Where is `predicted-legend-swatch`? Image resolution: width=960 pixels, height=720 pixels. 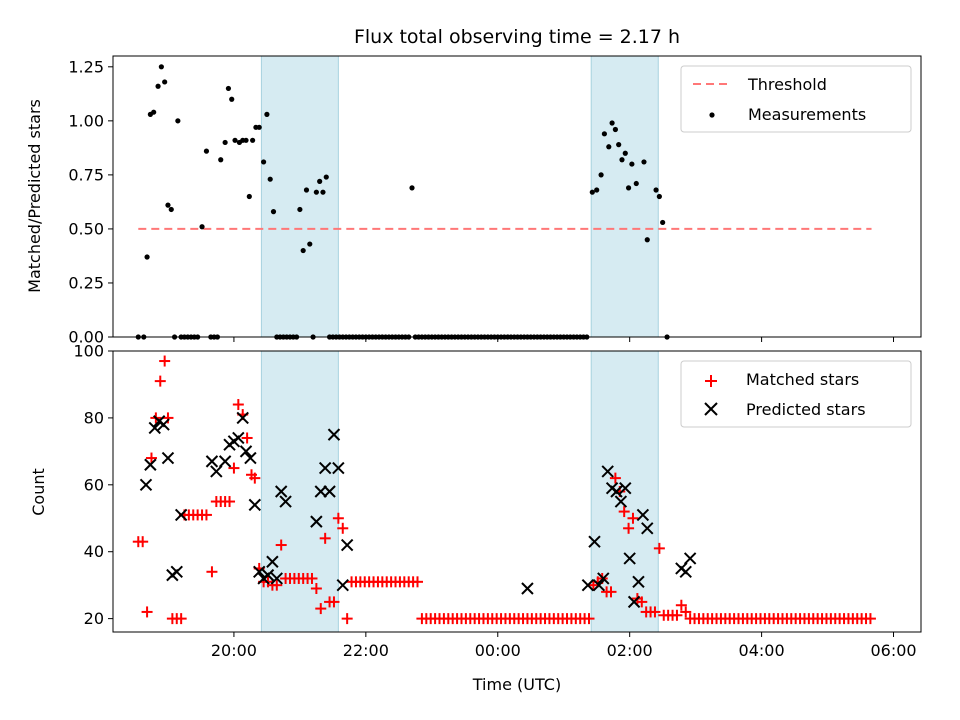 predicted-legend-swatch is located at coordinates (711, 409).